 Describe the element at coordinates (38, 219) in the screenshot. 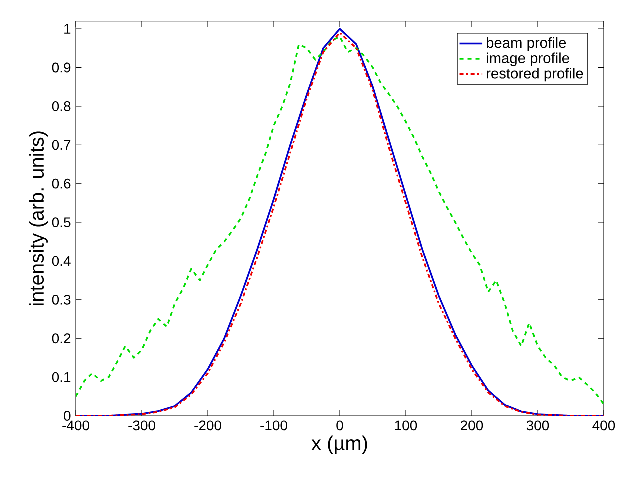

I see `y-axis-title: intensity (arb. units)` at that location.